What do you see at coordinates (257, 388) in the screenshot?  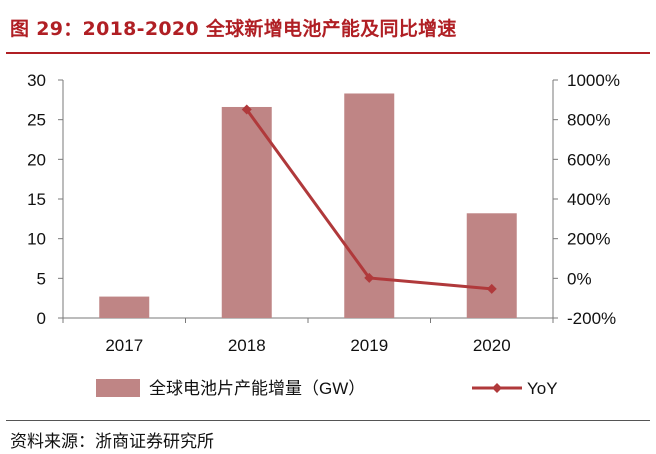 I see `legend-bar-label: 全球电池片产能增量（GW）` at bounding box center [257, 388].